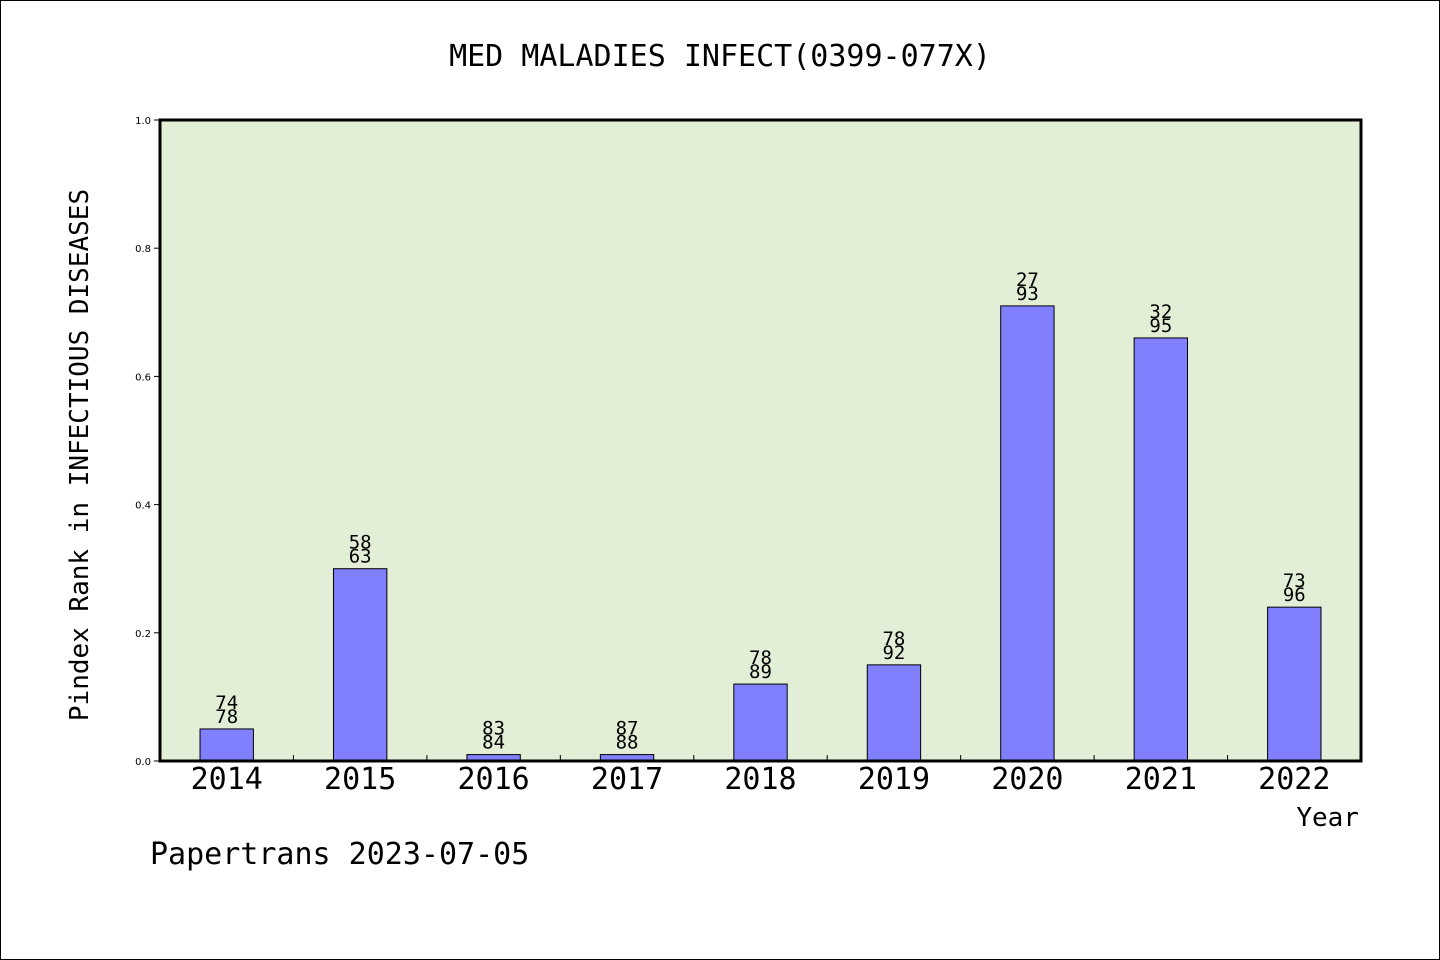  Describe the element at coordinates (493, 729) in the screenshot. I see `bar-label-top-2016: 83` at that location.